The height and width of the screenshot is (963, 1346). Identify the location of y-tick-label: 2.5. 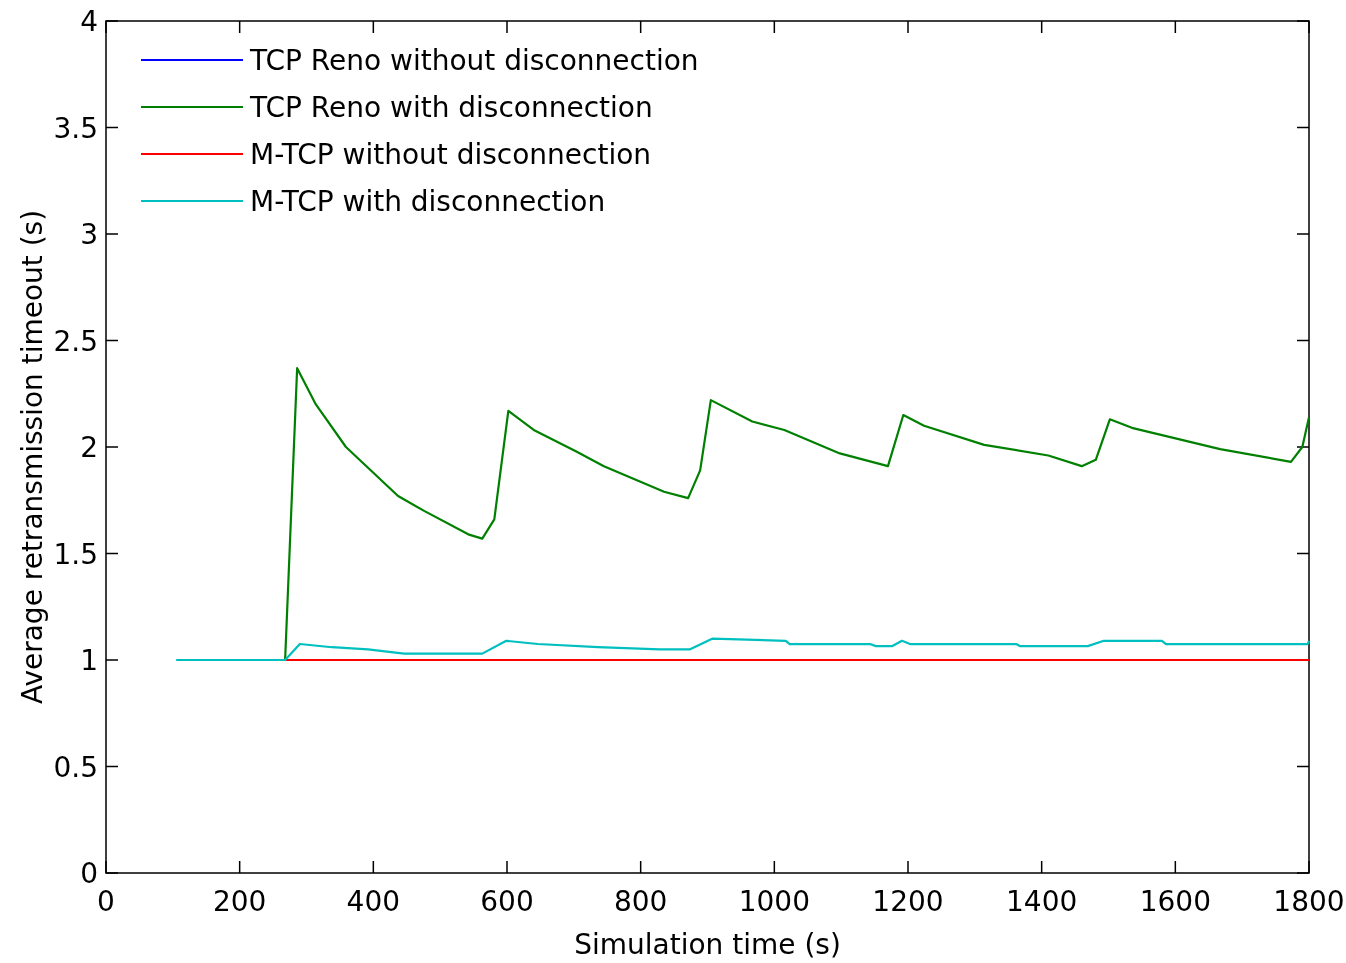
(75, 341).